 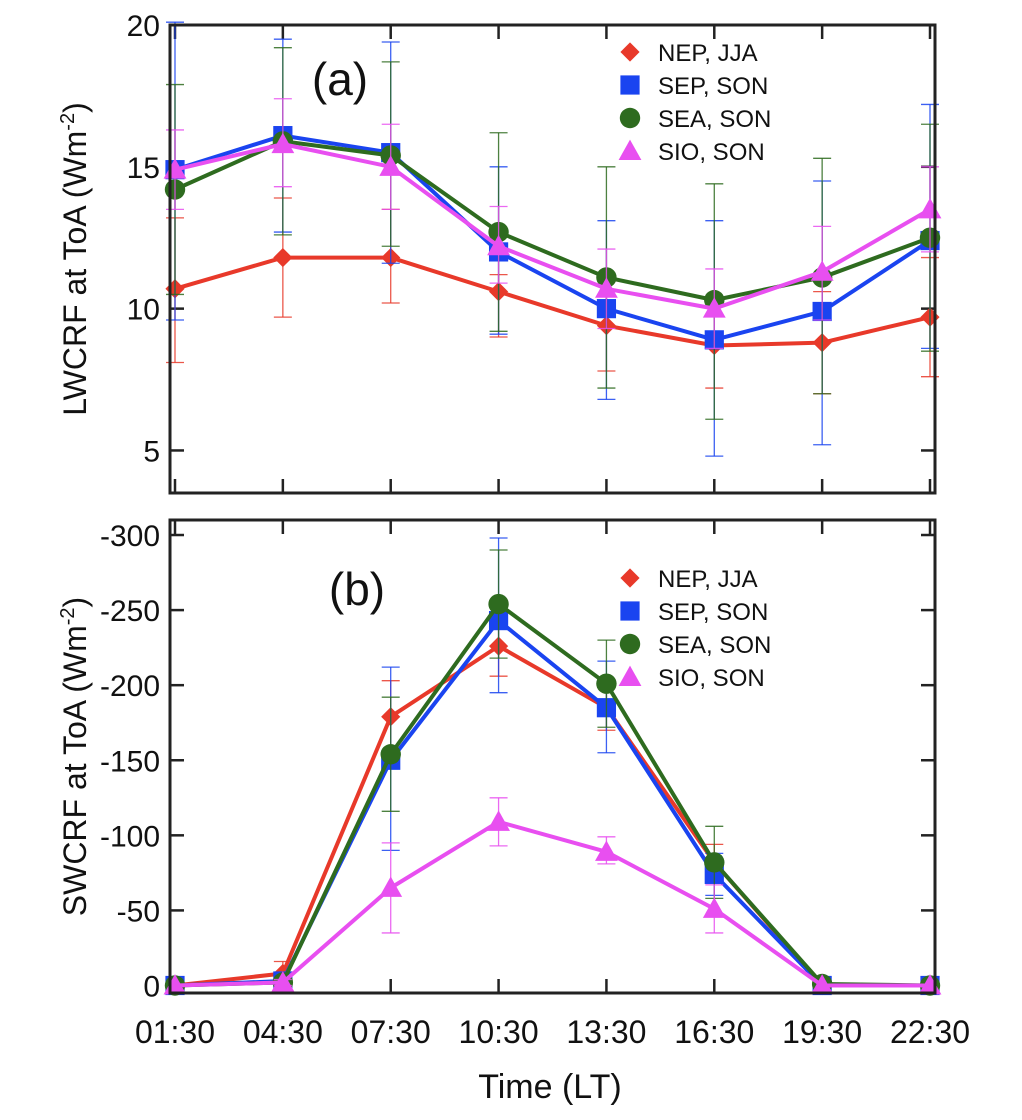 What do you see at coordinates (75, 259) in the screenshot?
I see `y-axis-label: LWCRF at ToA (Wm-2)` at bounding box center [75, 259].